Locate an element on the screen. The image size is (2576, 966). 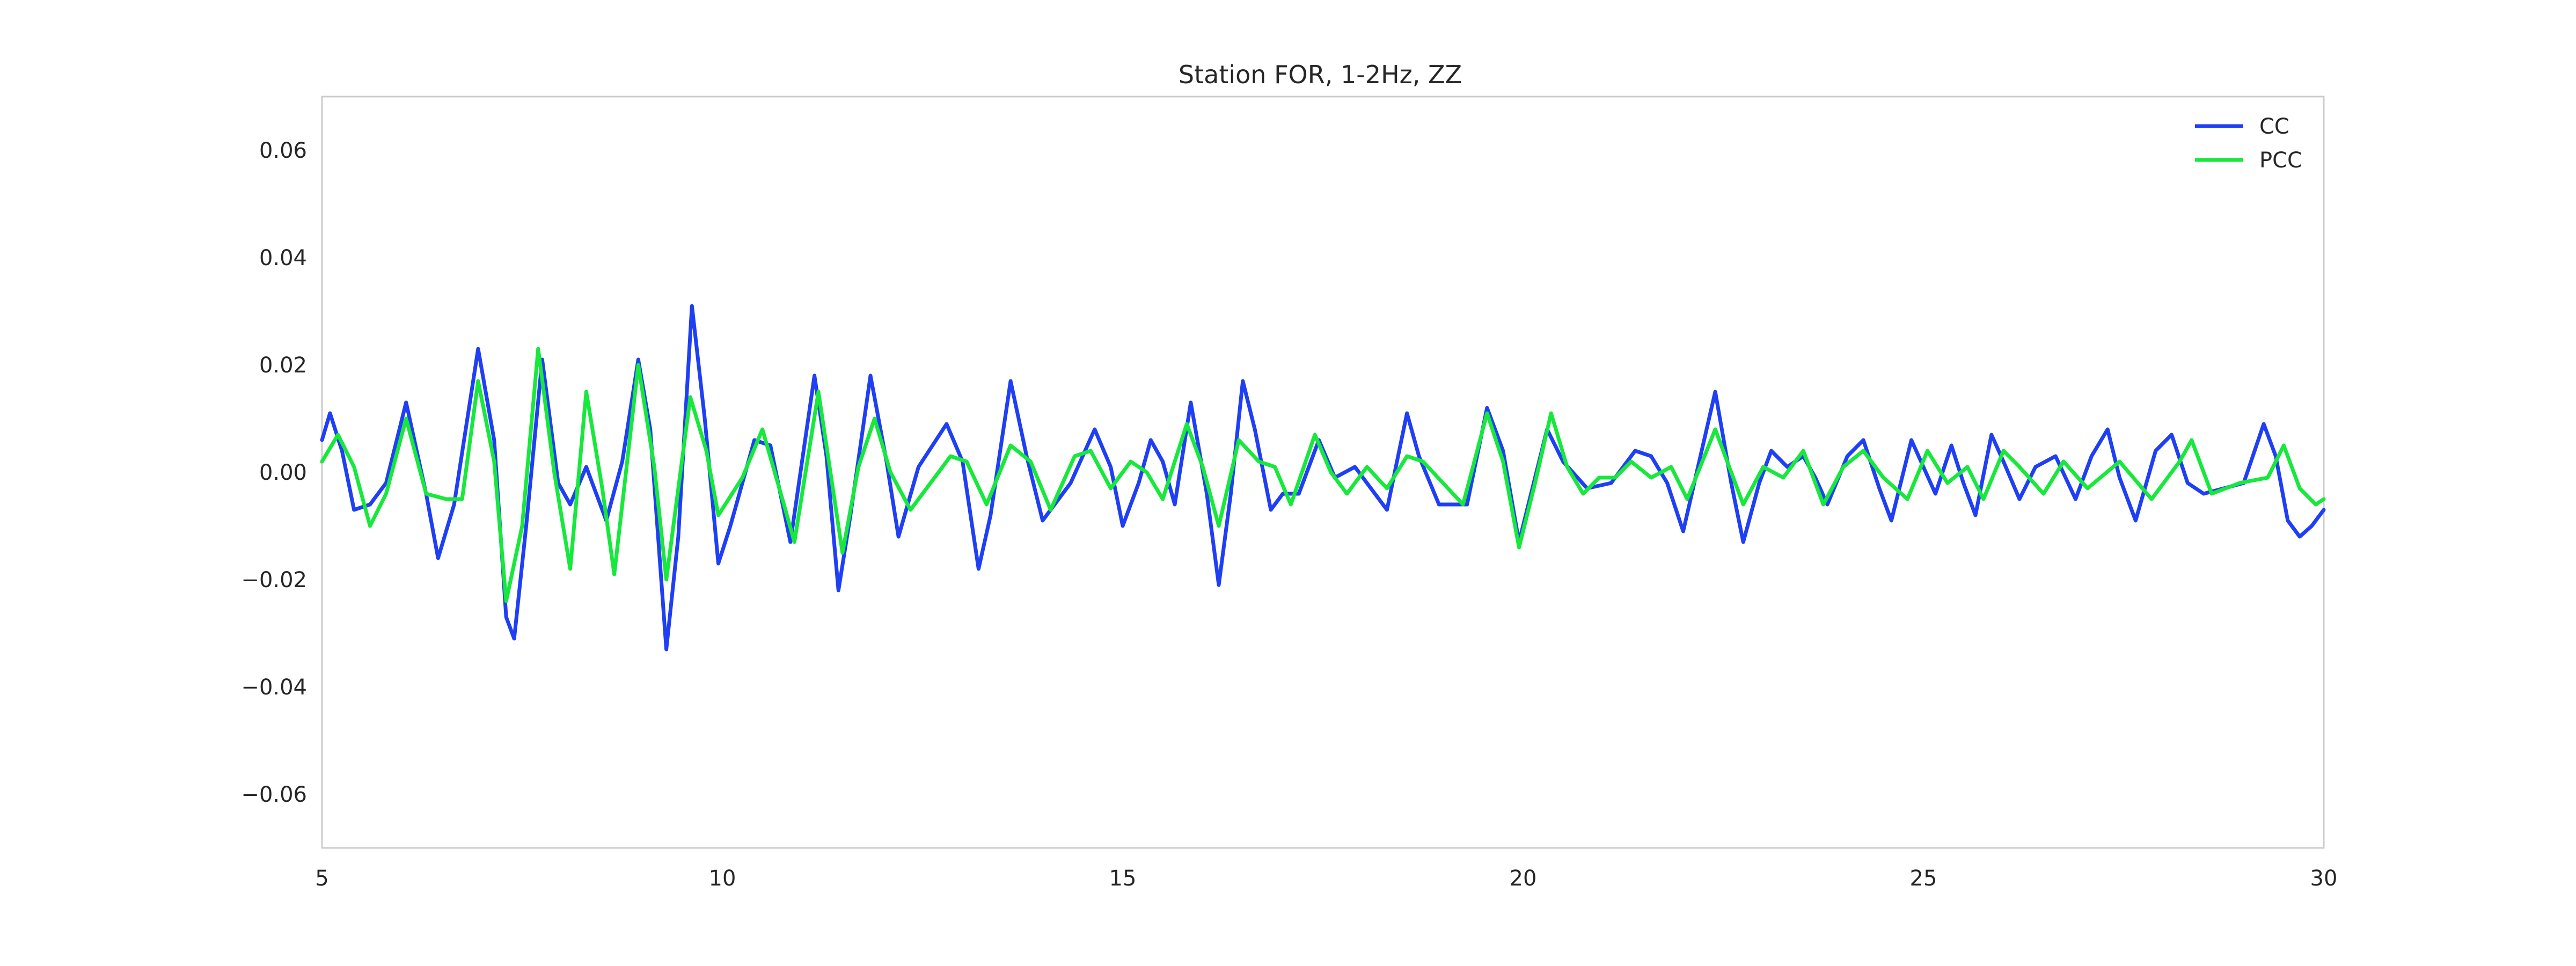
y-tick-label: −0.06 is located at coordinates (274, 794).